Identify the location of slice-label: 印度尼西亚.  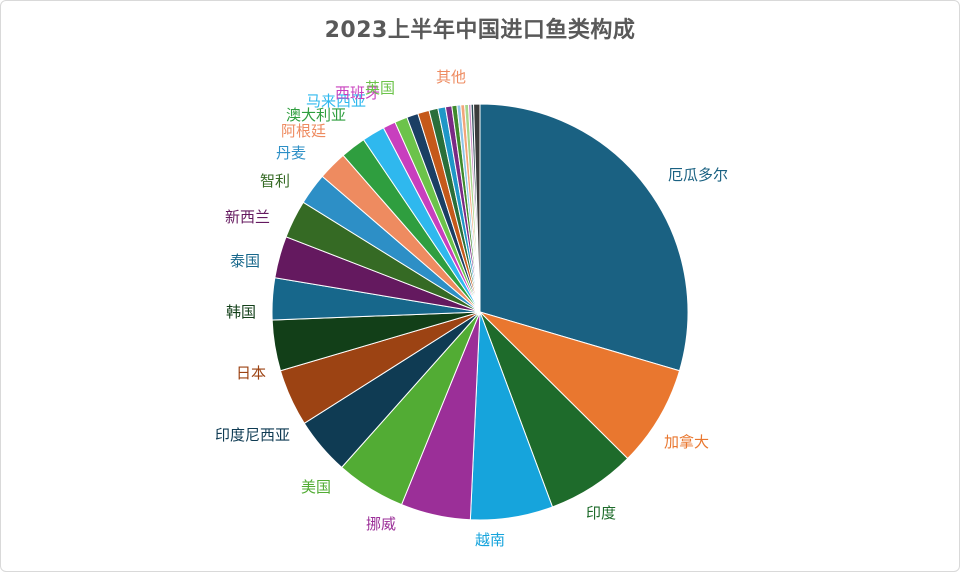
(252, 435).